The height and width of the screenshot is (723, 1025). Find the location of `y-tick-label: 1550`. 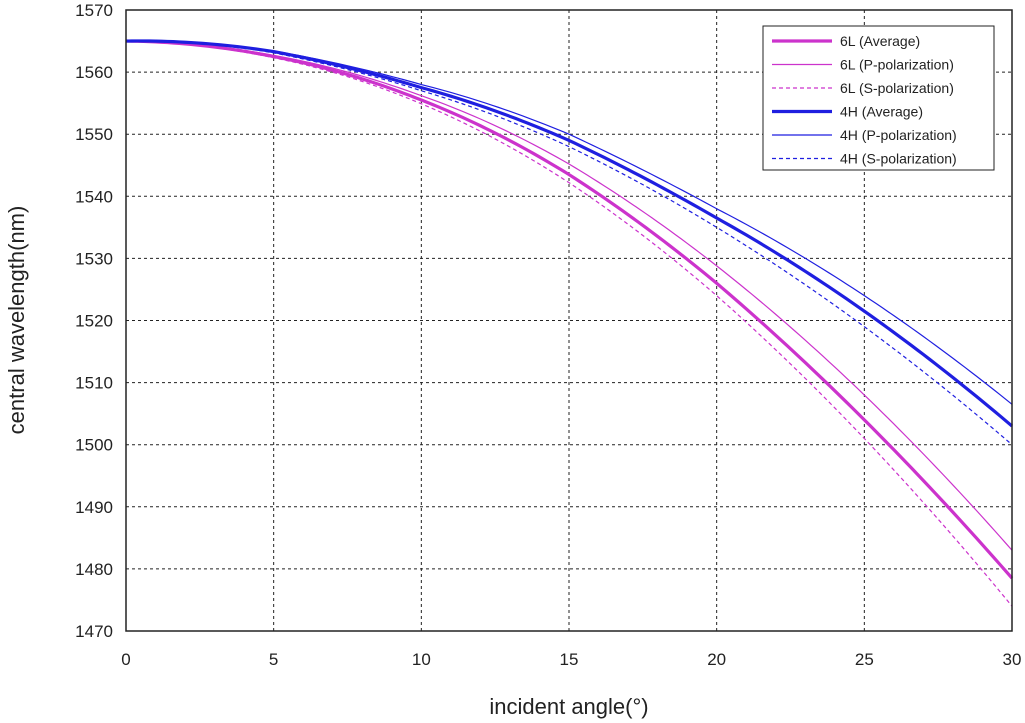

y-tick-label: 1550 is located at coordinates (94, 134).